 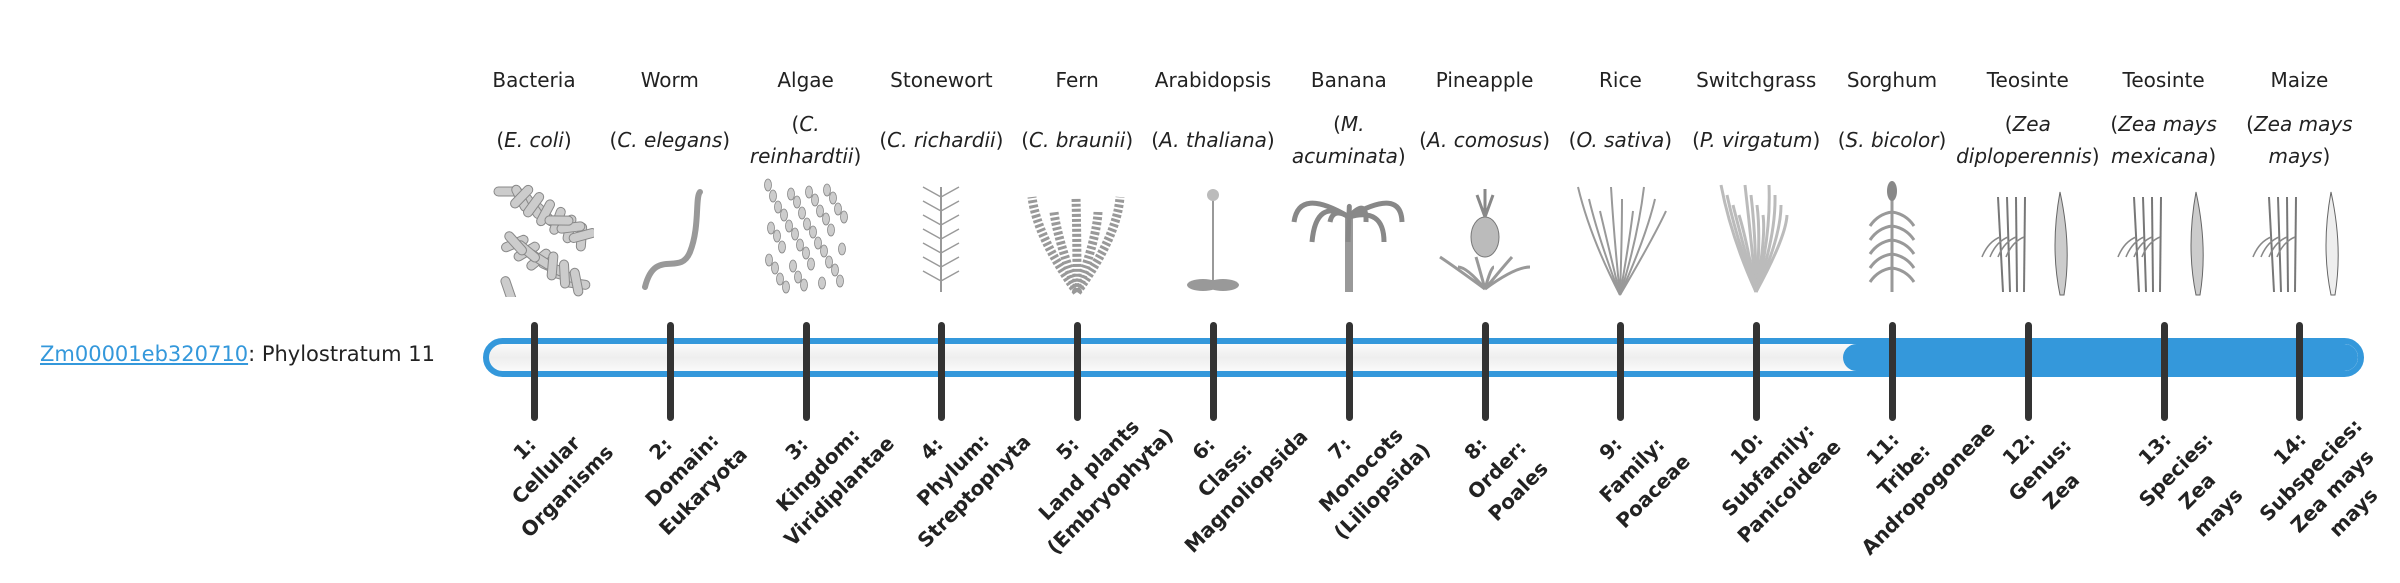 I want to click on stonewort-illustration, so click(x=941, y=237).